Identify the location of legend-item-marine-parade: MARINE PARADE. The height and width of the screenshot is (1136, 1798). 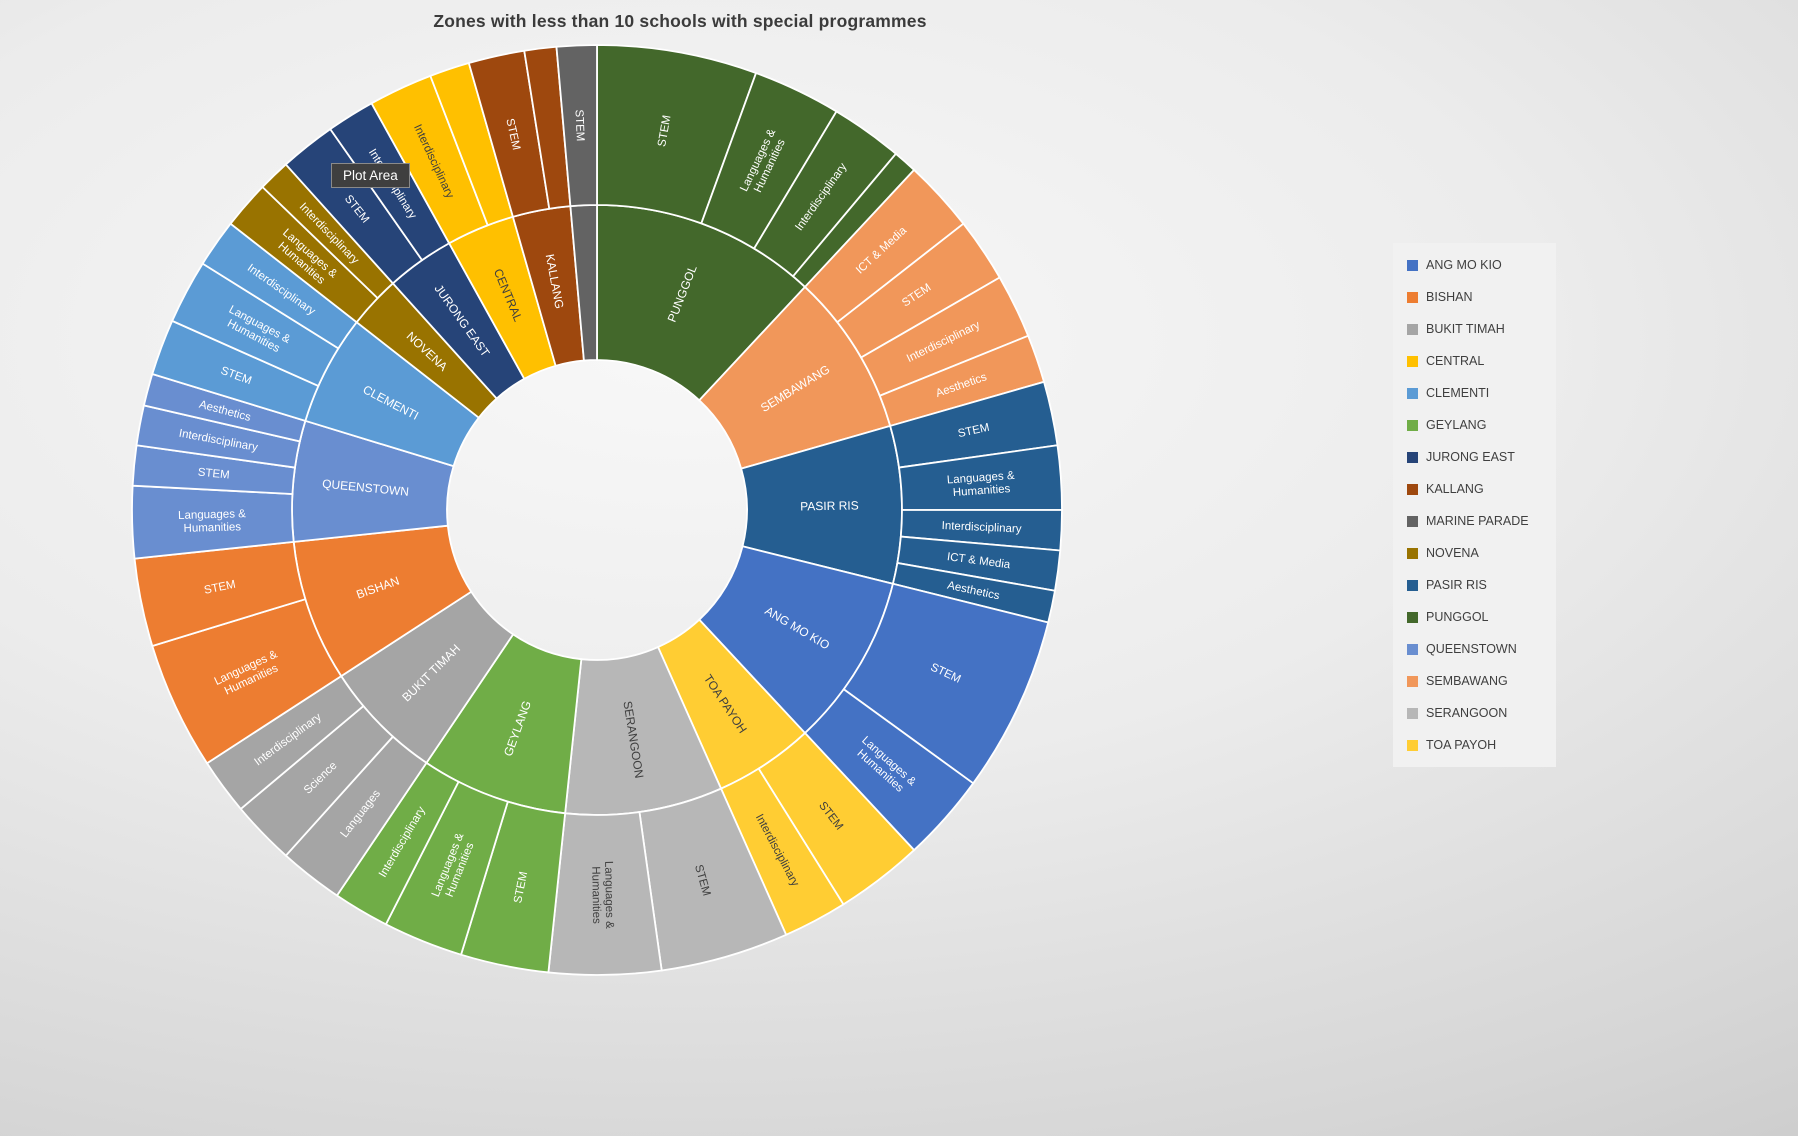
(1474, 521).